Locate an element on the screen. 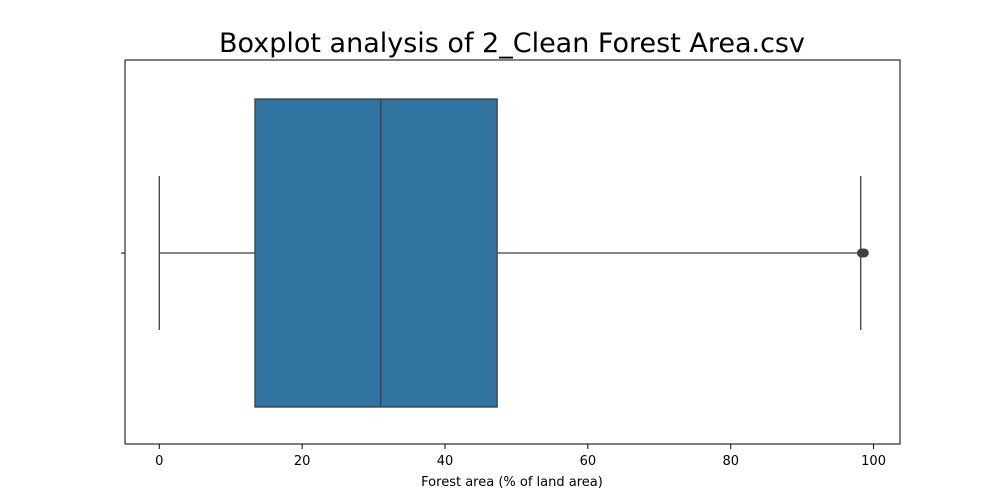  x-tick-label: 80 is located at coordinates (730, 461).